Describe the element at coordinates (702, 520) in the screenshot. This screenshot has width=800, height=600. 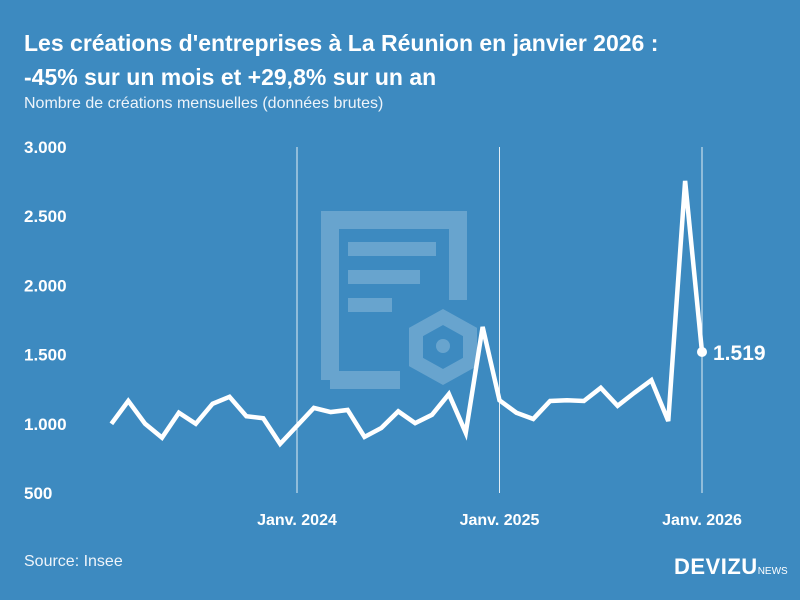
I see `x-tick-label: Janv. 2026` at that location.